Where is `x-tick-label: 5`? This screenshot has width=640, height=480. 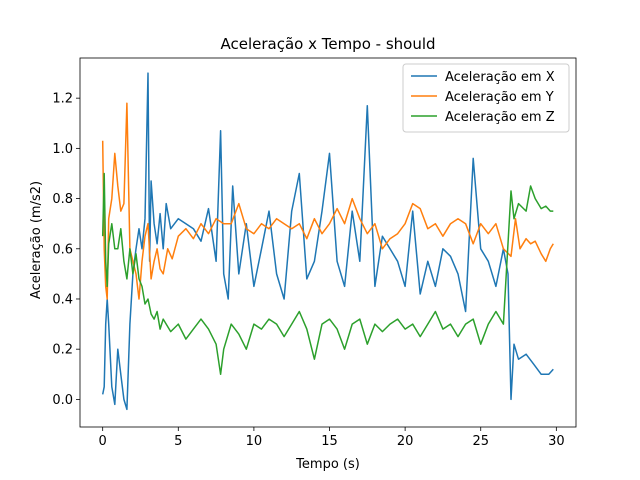 x-tick-label: 5 is located at coordinates (178, 441).